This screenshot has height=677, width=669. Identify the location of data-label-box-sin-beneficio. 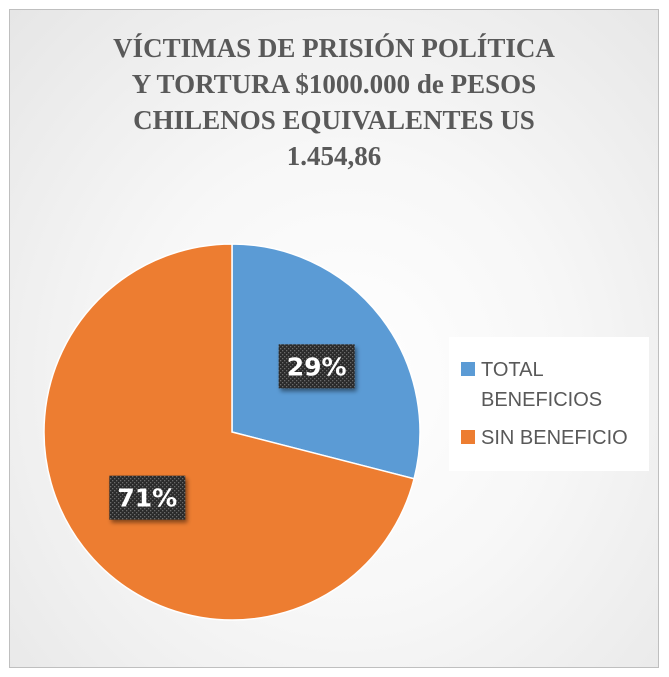
(147, 497).